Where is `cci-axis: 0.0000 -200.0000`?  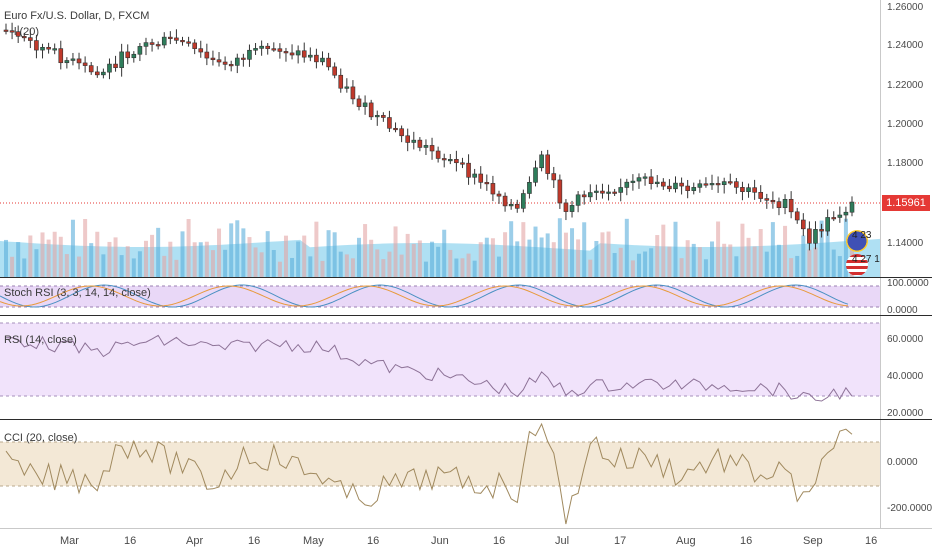 cci-axis: 0.0000 -200.0000 is located at coordinates (906, 474).